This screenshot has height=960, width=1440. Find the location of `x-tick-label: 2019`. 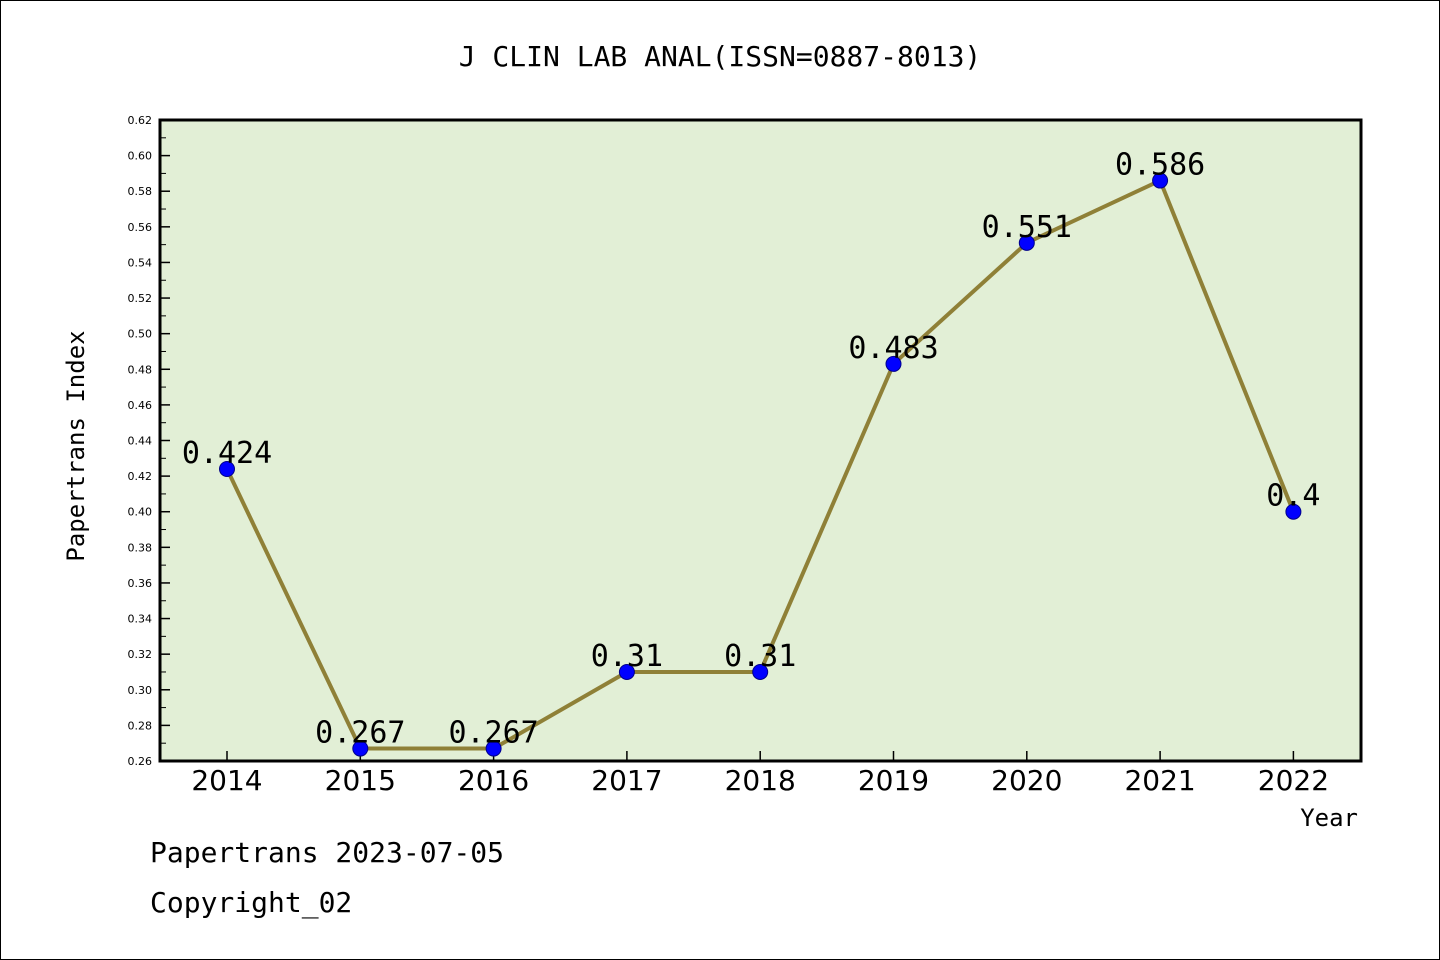

x-tick-label: 2019 is located at coordinates (893, 780).